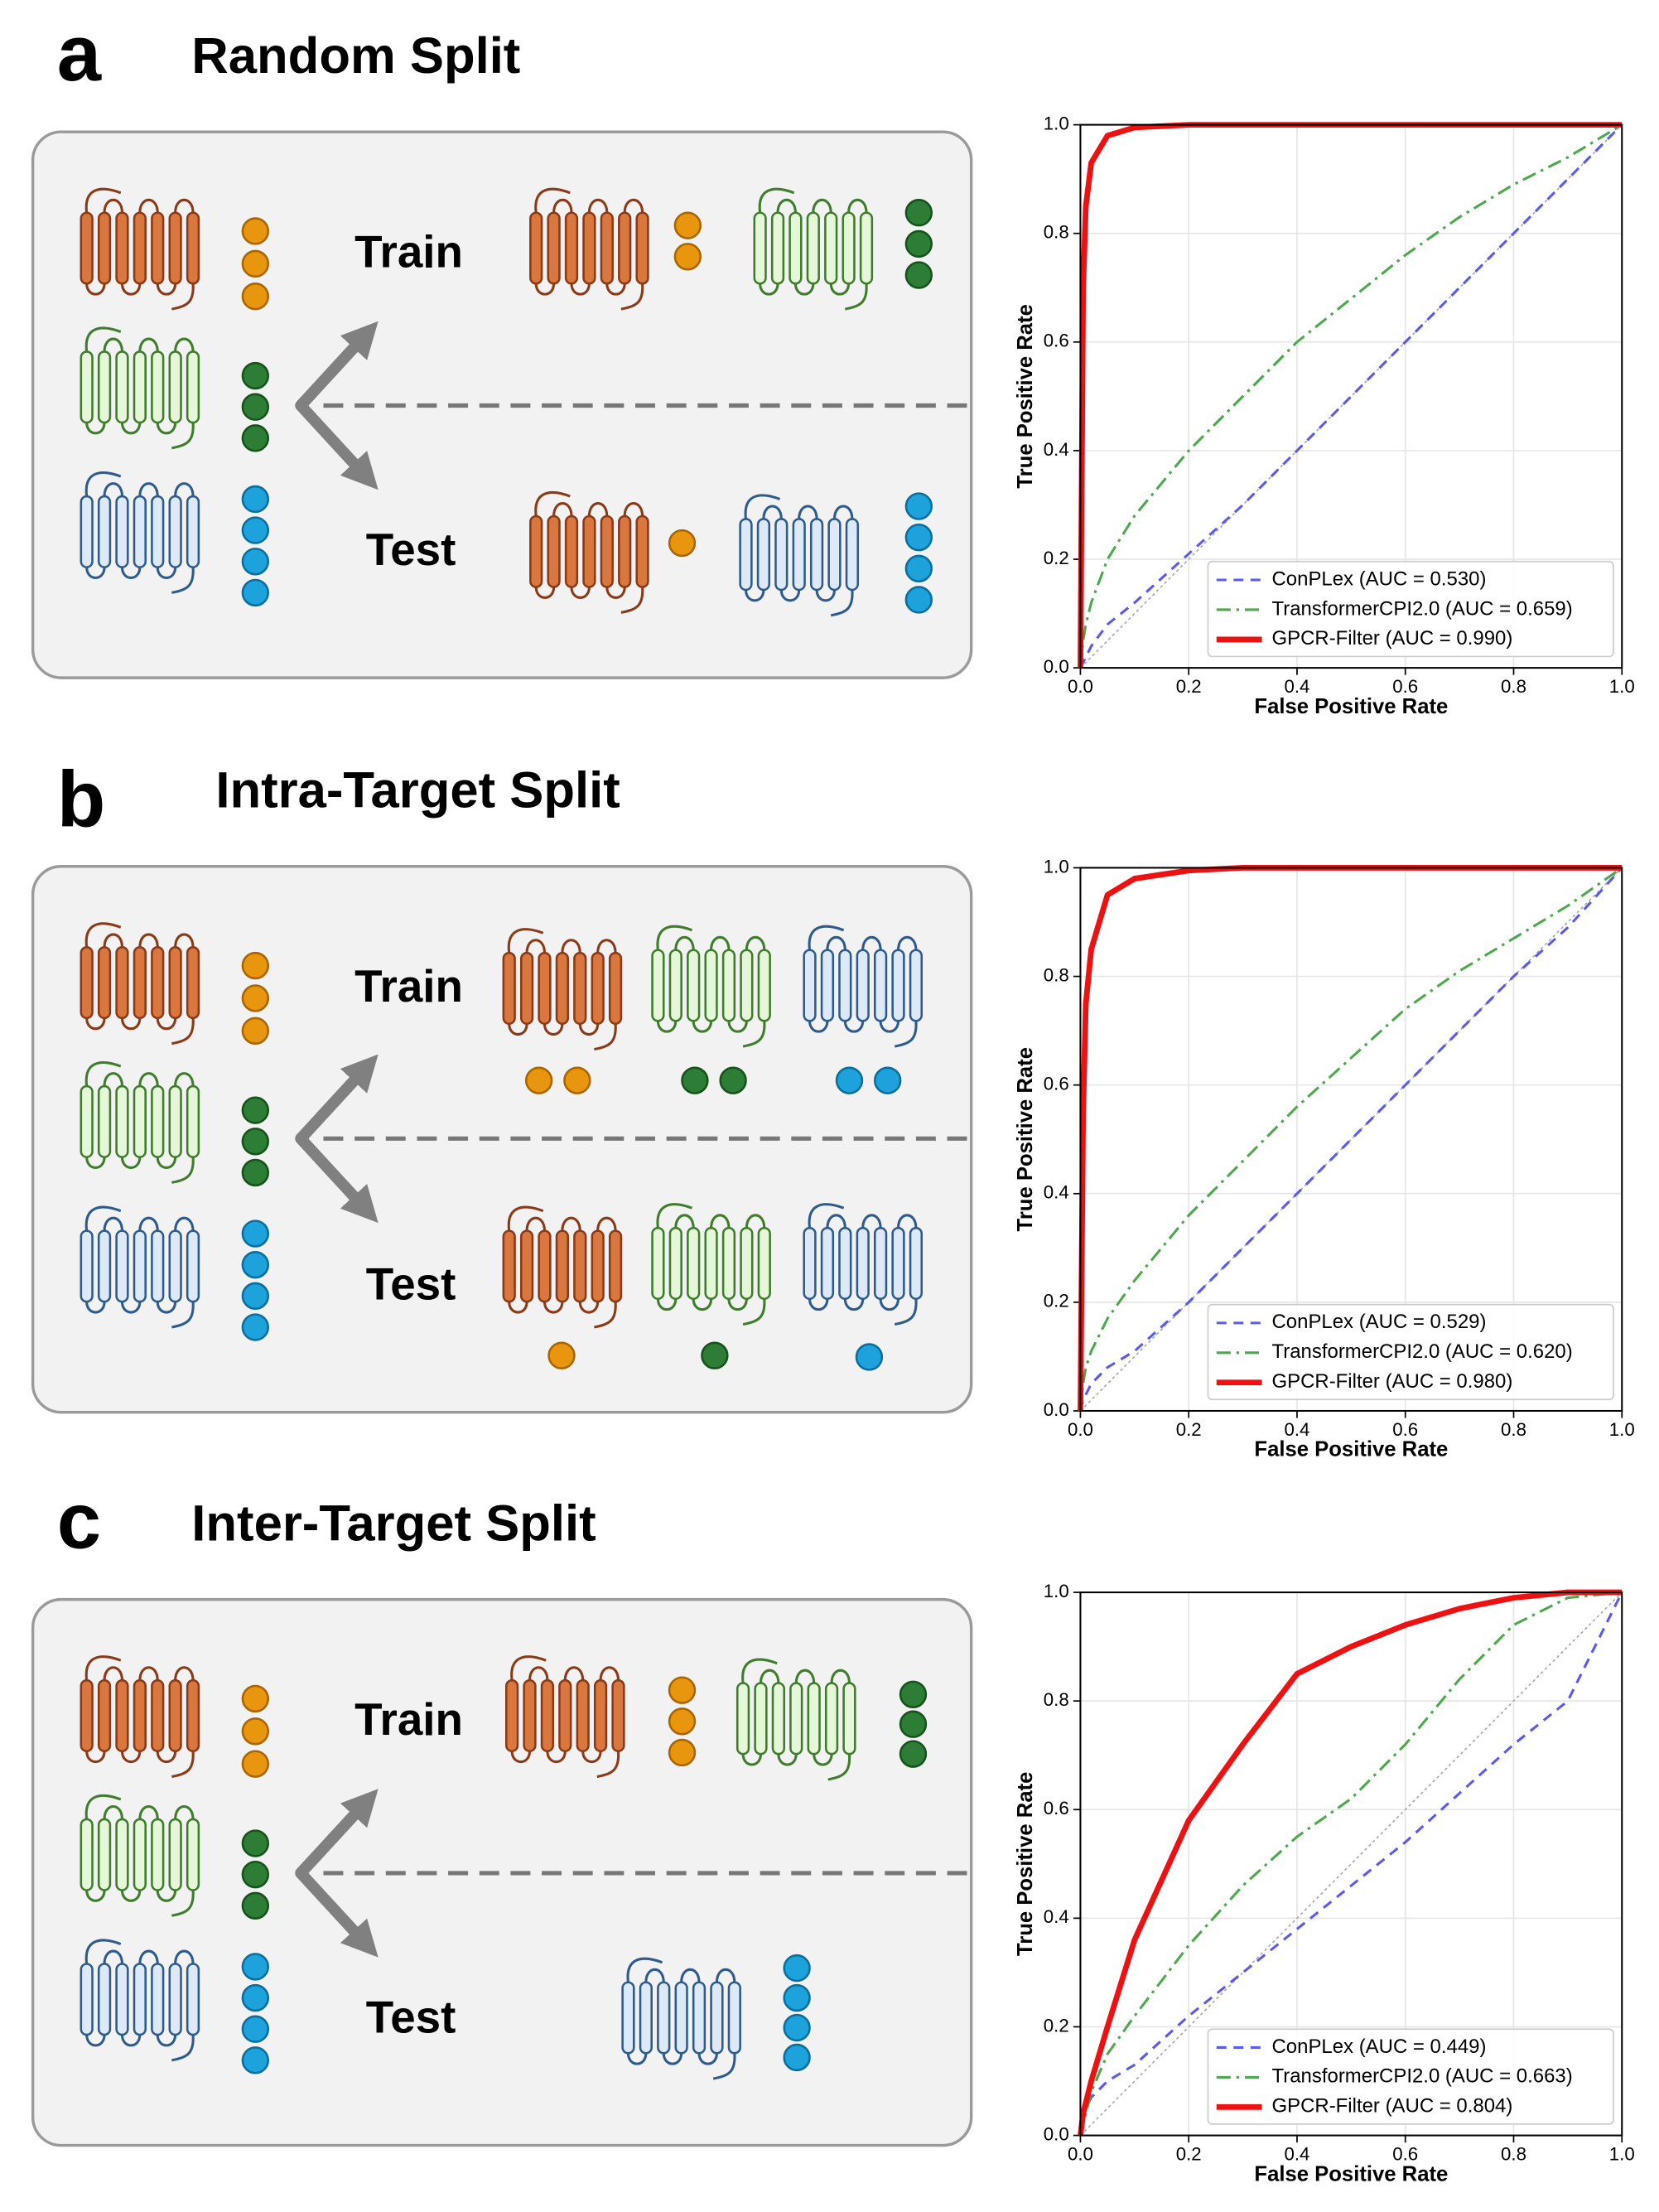 This screenshot has width=1659, height=2212. I want to click on panel-letter: c, so click(79, 1521).